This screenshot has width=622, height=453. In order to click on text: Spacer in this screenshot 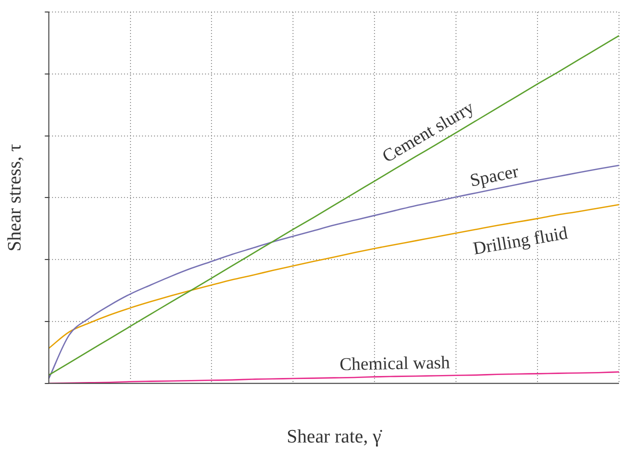, I will do `click(494, 175)`.